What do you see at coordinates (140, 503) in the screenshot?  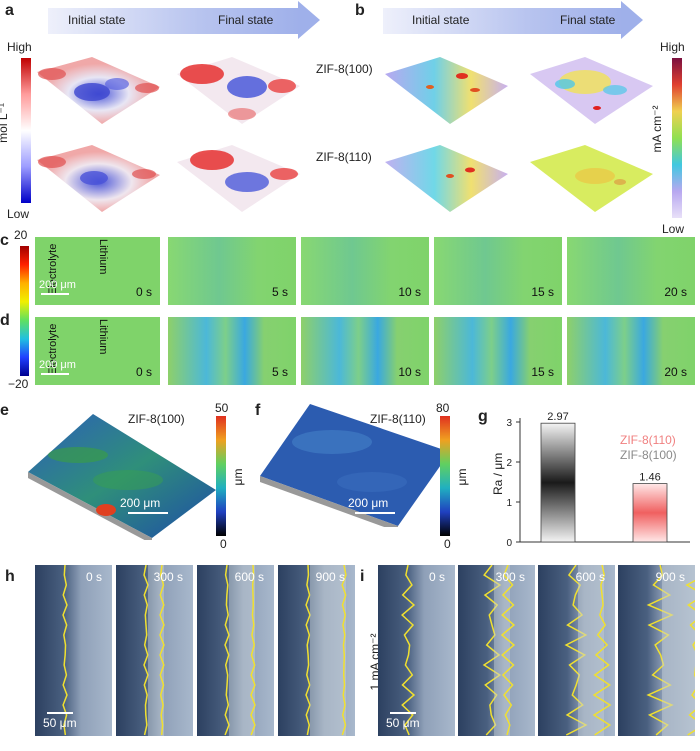 I see `panel-e-scale-label: 200 μm` at bounding box center [140, 503].